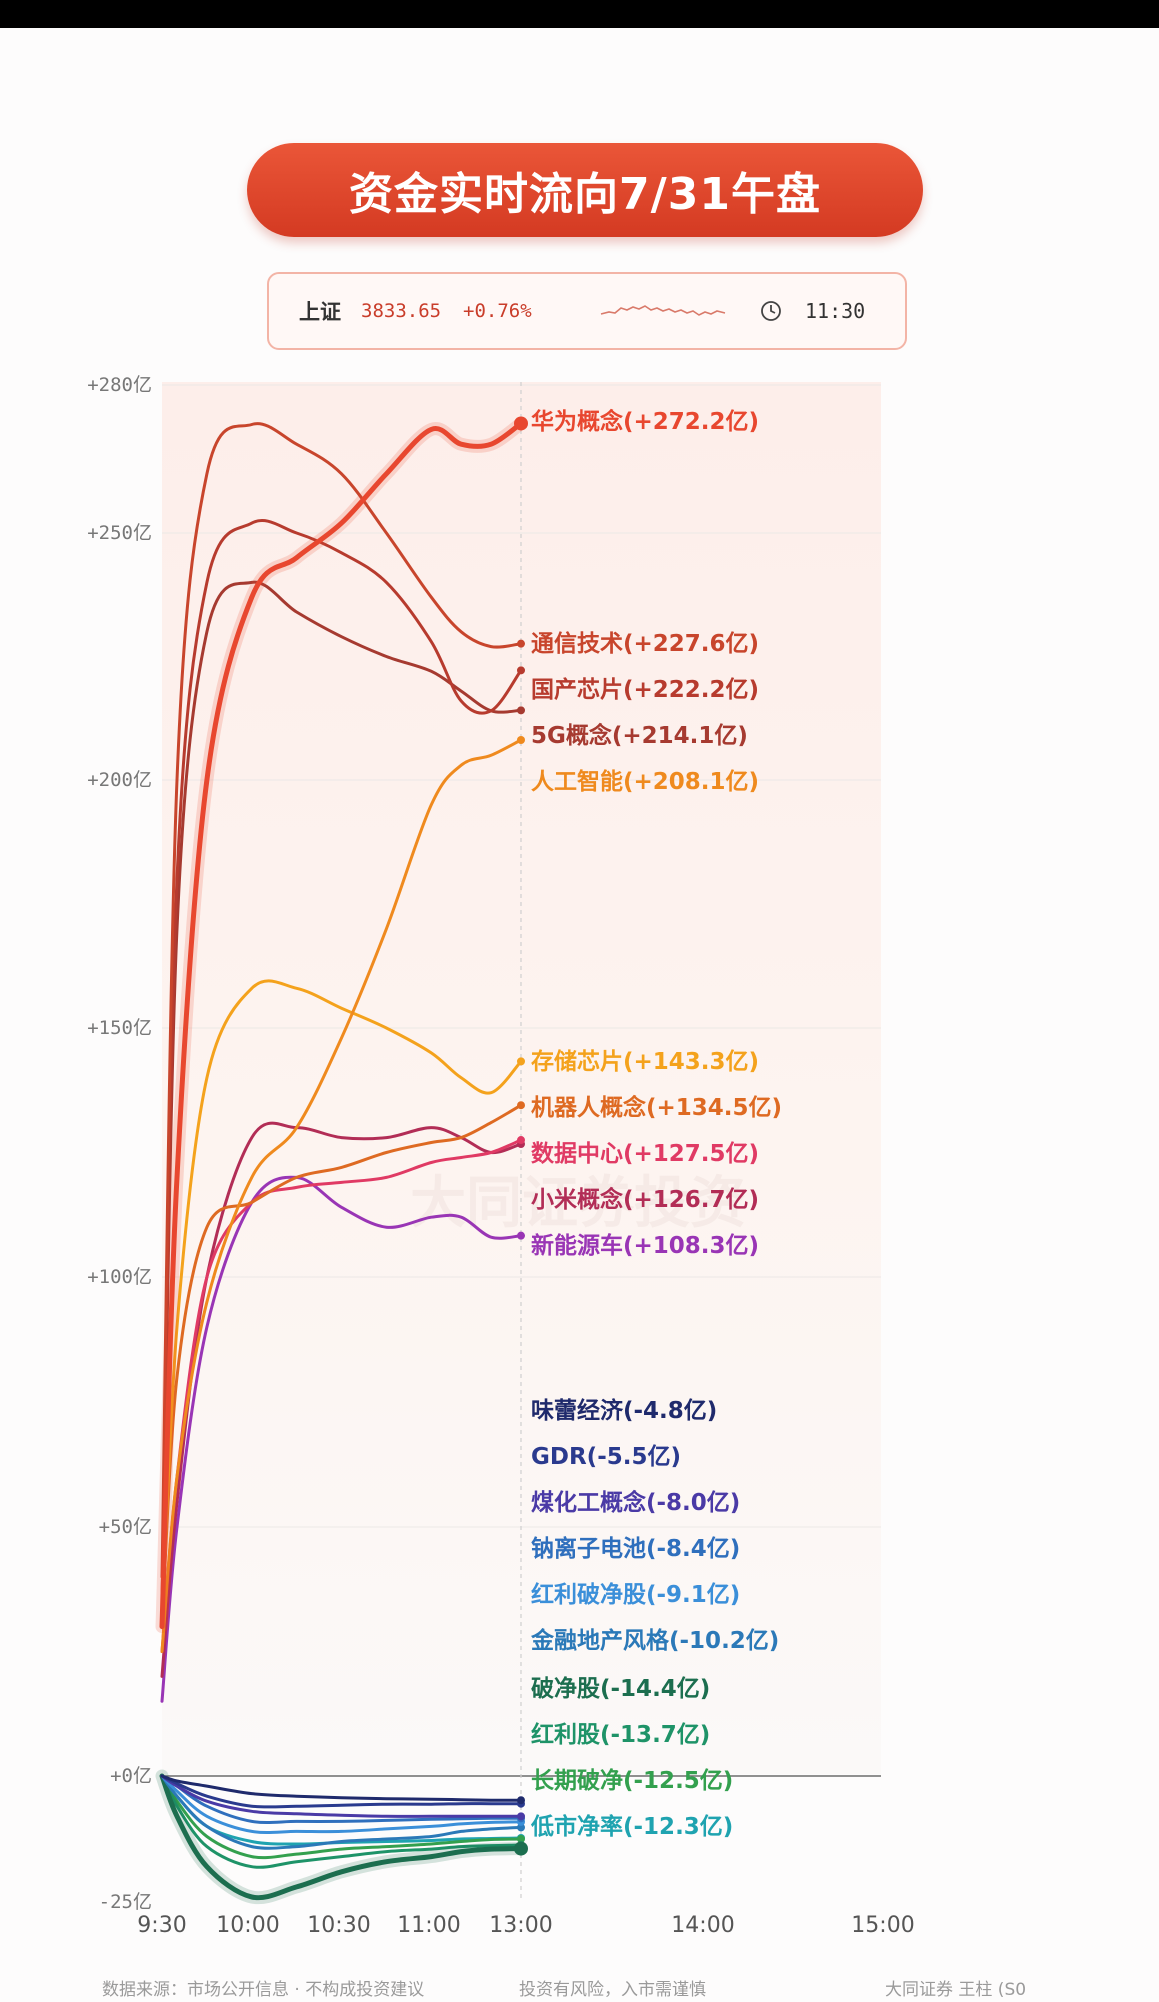  I want to click on series-label: 金融地产风格(-10.2亿), so click(654, 1640).